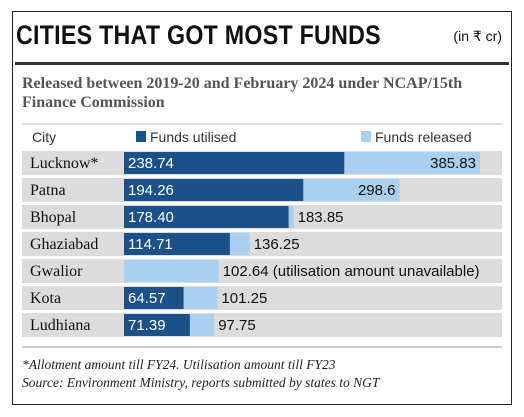 This screenshot has width=524, height=417. Describe the element at coordinates (262, 63) in the screenshot. I see `title-rule` at that location.